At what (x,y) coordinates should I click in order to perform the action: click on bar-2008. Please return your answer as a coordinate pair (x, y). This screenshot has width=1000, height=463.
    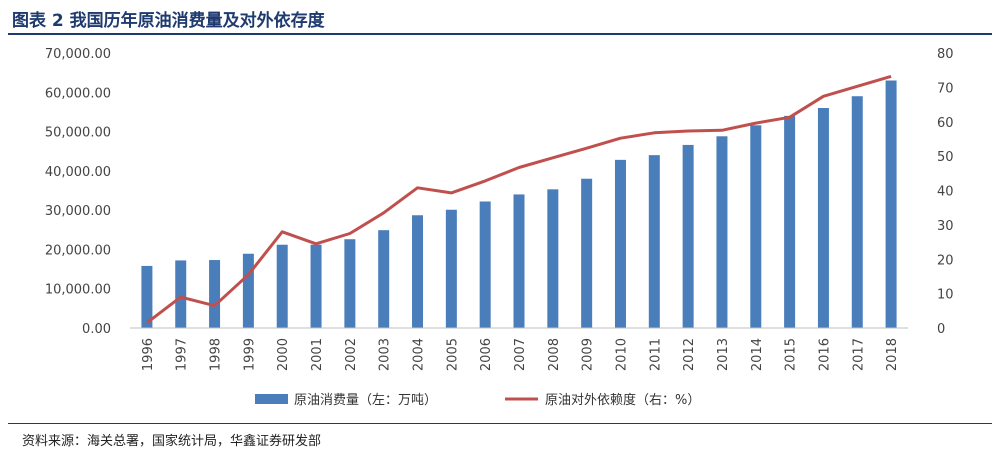
    Looking at the image, I should click on (553, 258).